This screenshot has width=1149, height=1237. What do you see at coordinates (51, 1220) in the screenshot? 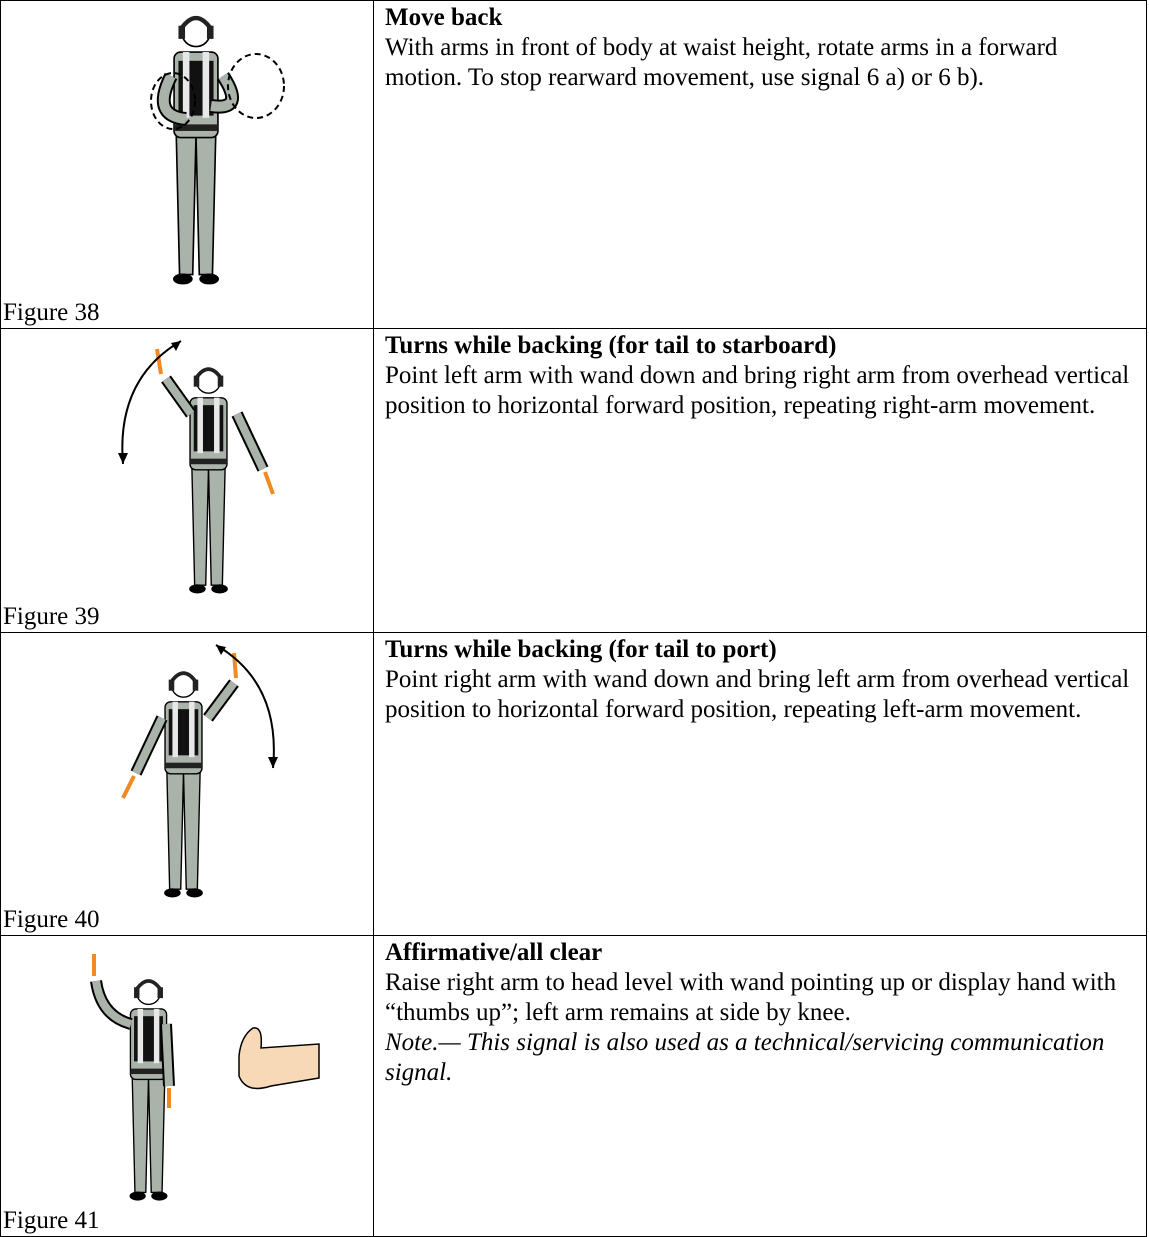
I see `figure-label: Figure 41` at bounding box center [51, 1220].